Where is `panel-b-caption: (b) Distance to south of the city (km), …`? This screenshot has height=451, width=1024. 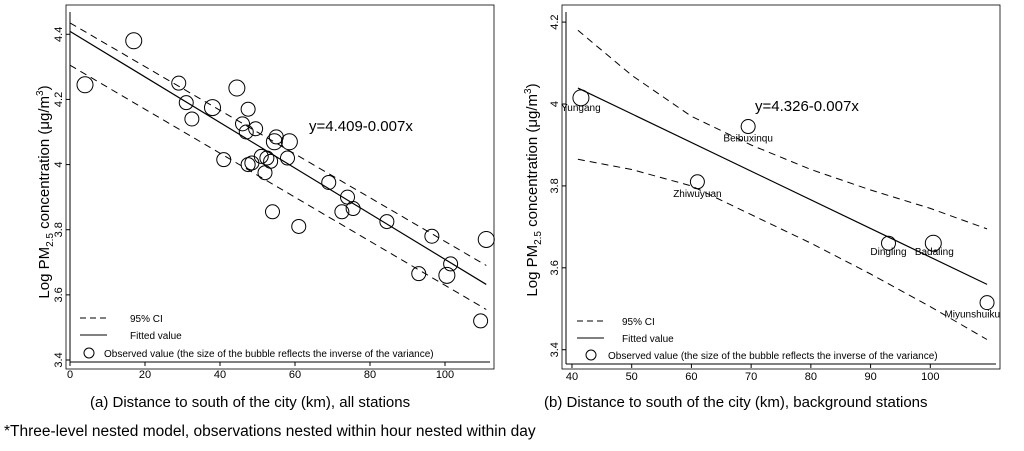
panel-b-caption: (b) Distance to south of the city (km), … is located at coordinates (736, 402).